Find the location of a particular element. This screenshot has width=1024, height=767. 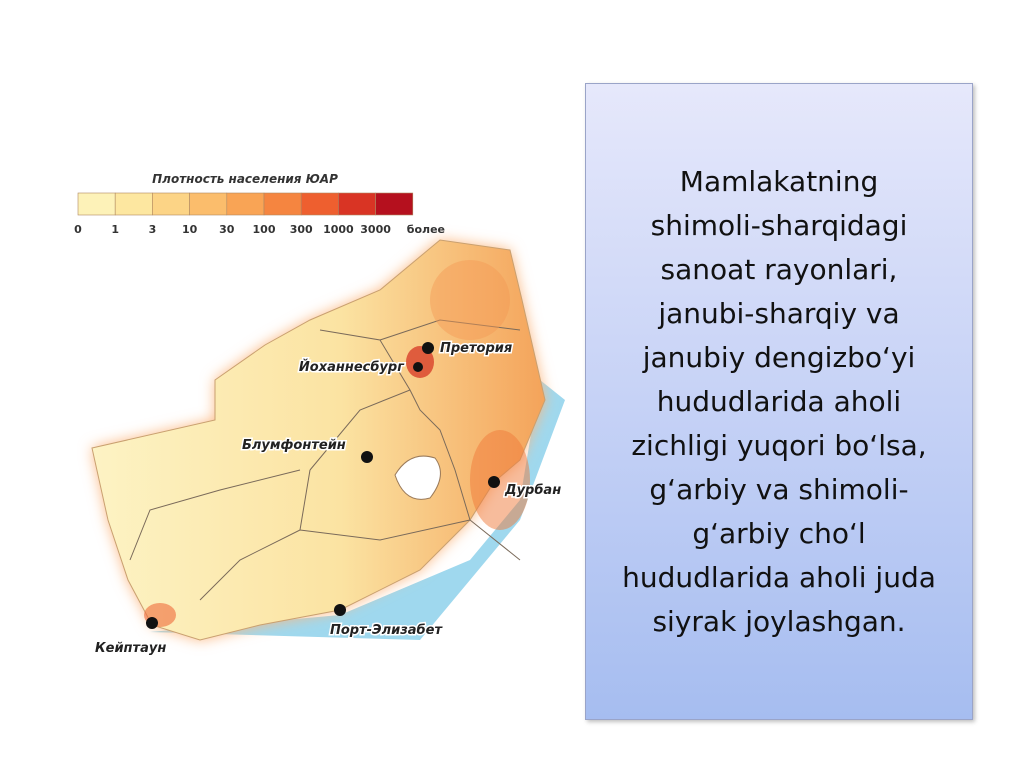

text-line: shimoli-sharqidagi is located at coordinates (779, 225).